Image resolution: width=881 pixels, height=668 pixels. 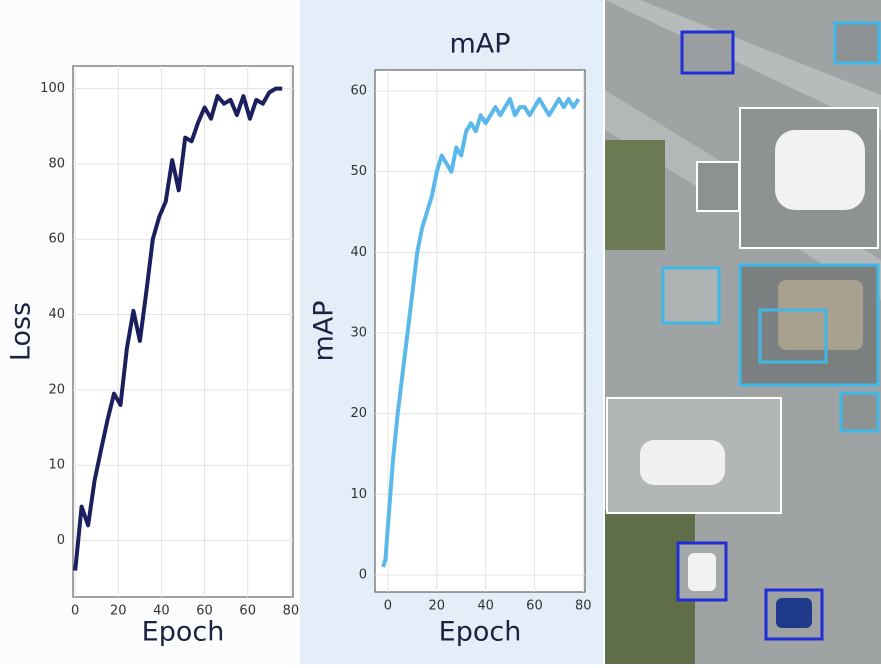 What do you see at coordinates (358, 171) in the screenshot?
I see `y-tick-label: 50` at bounding box center [358, 171].